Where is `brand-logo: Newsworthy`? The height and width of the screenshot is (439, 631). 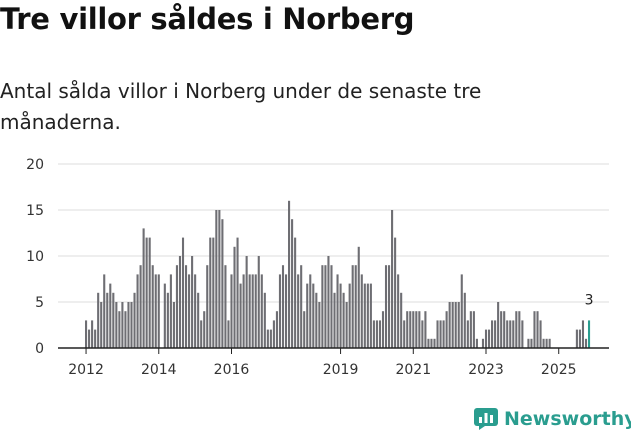
brand-logo: Newsworthy is located at coordinates (552, 419).